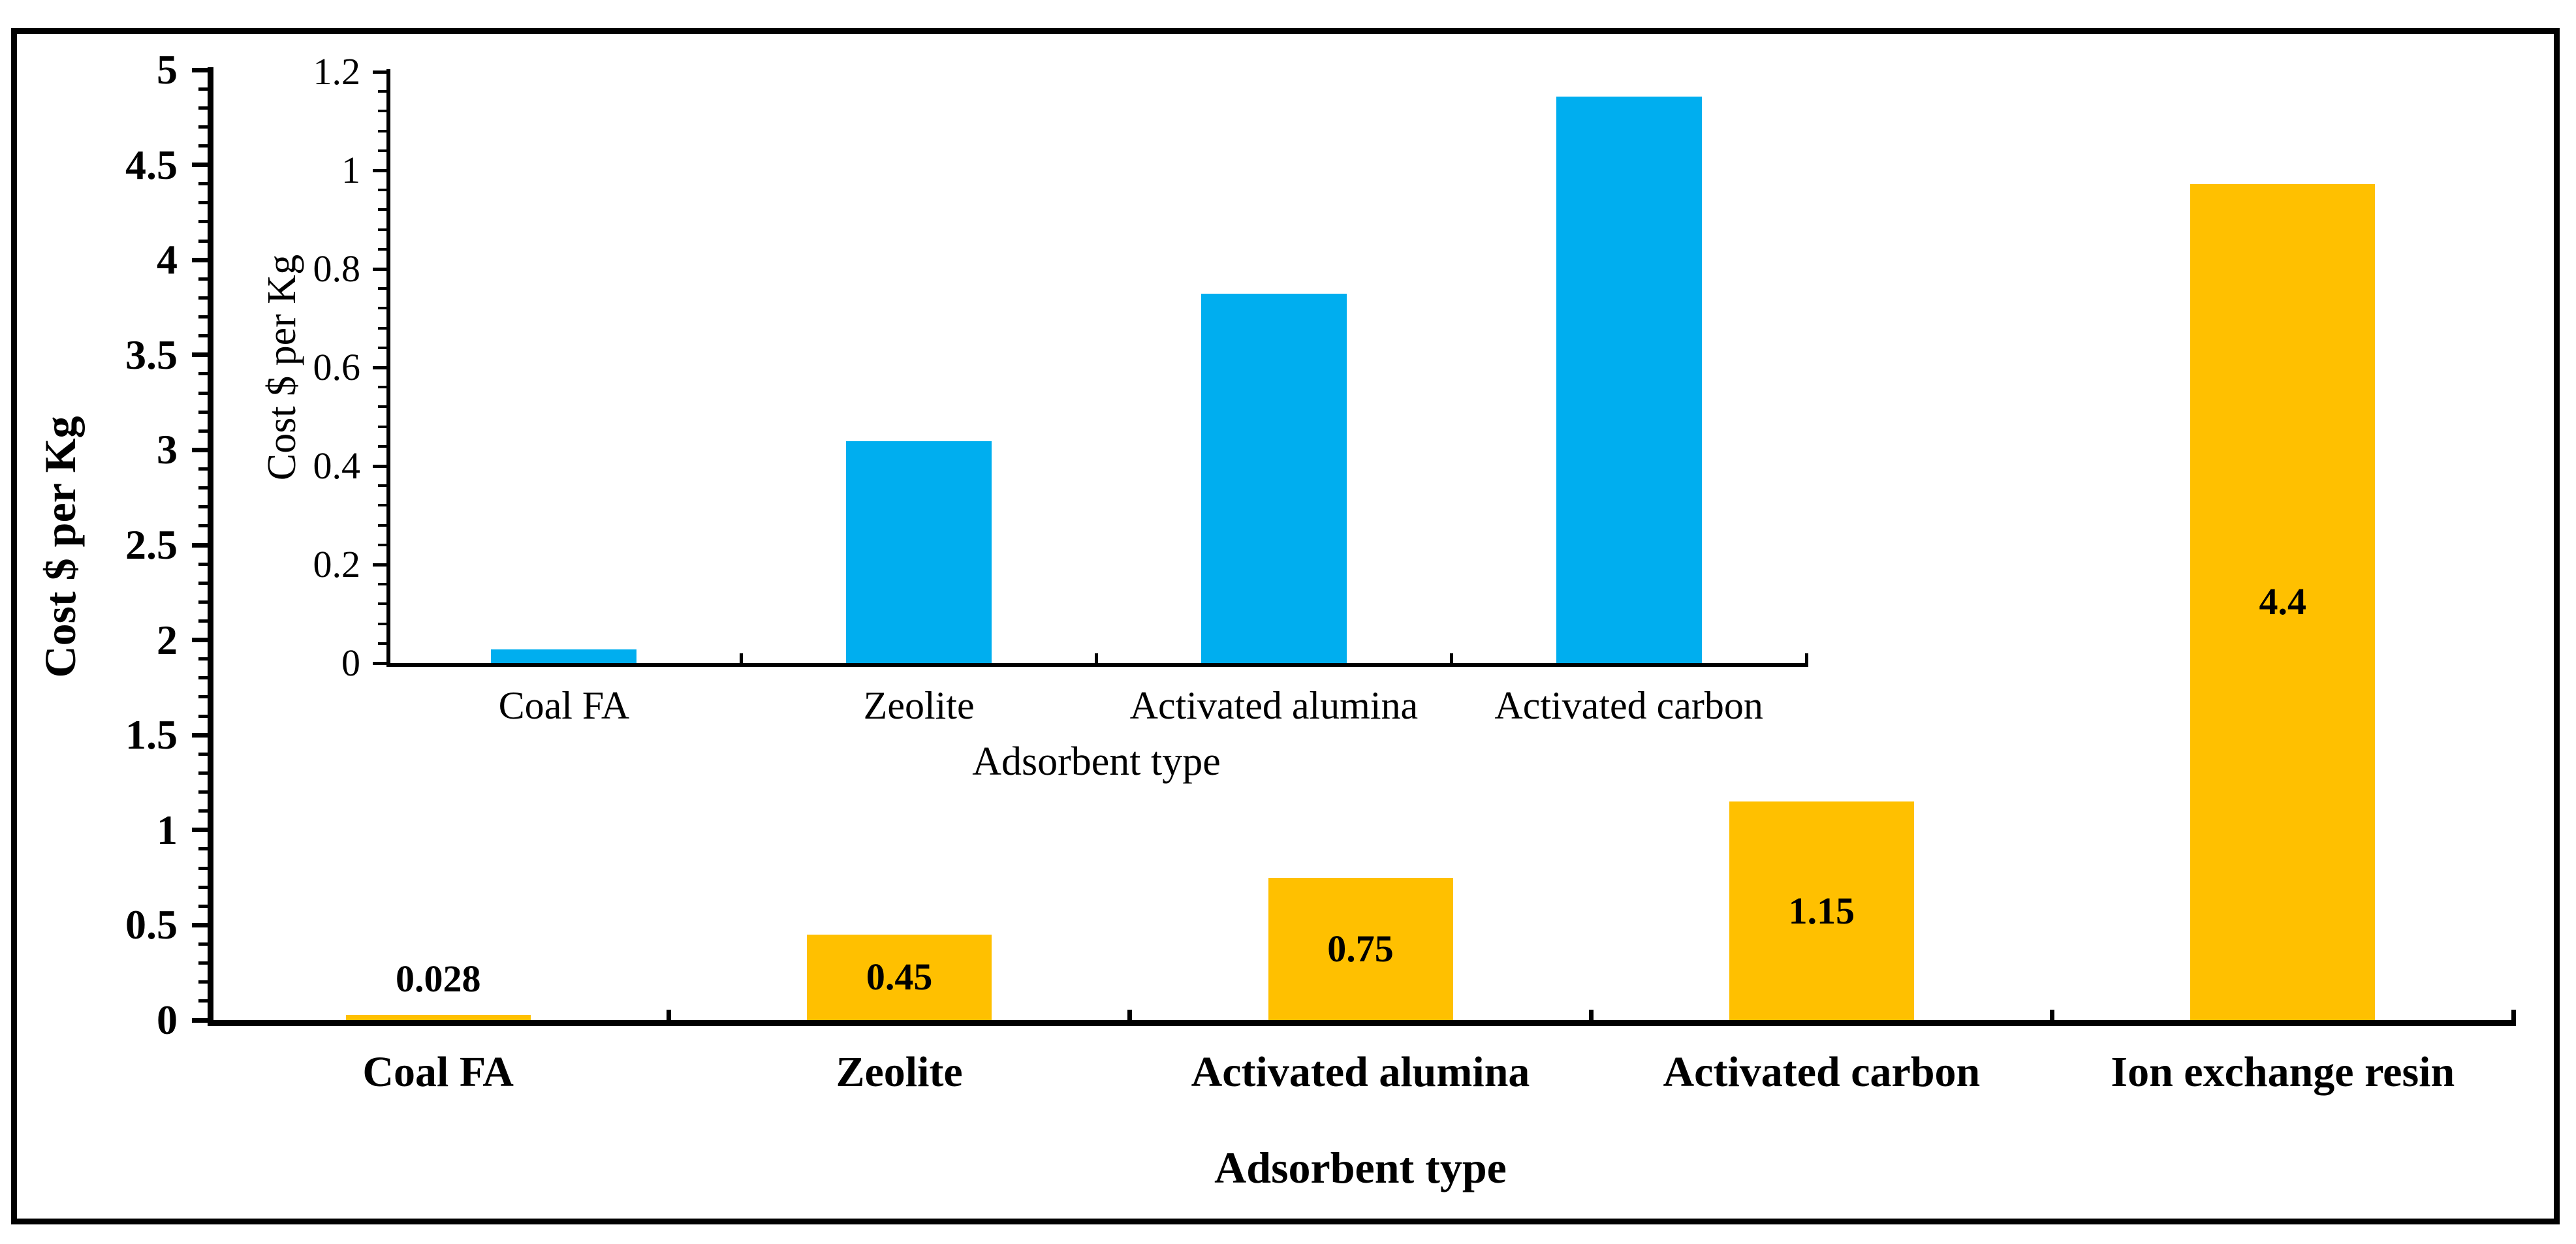 The width and height of the screenshot is (2576, 1244). I want to click on bar-activated-carbon, so click(1821, 913).